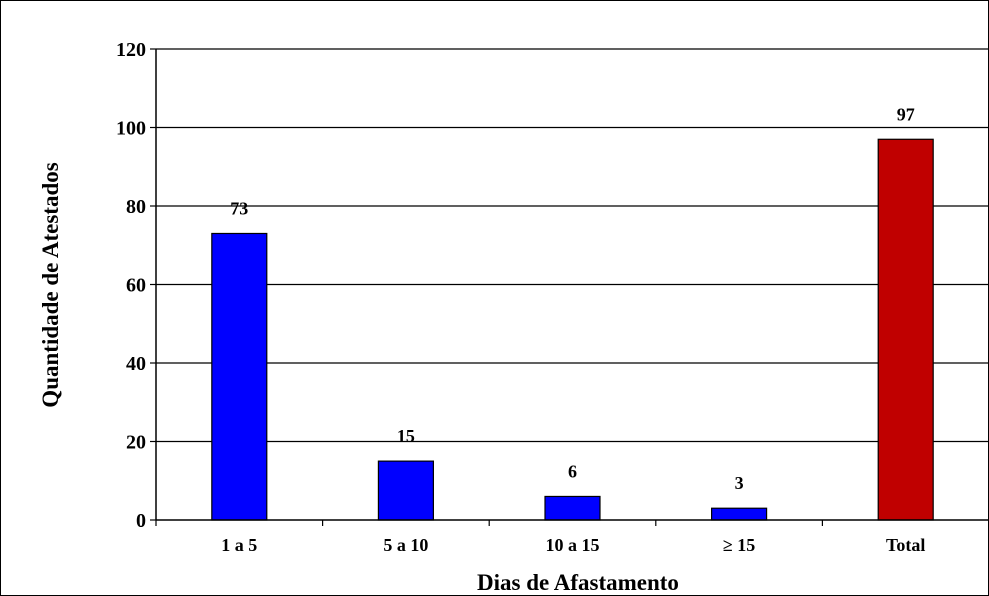 Image resolution: width=989 pixels, height=596 pixels. I want to click on y-tick-label: 100, so click(131, 129).